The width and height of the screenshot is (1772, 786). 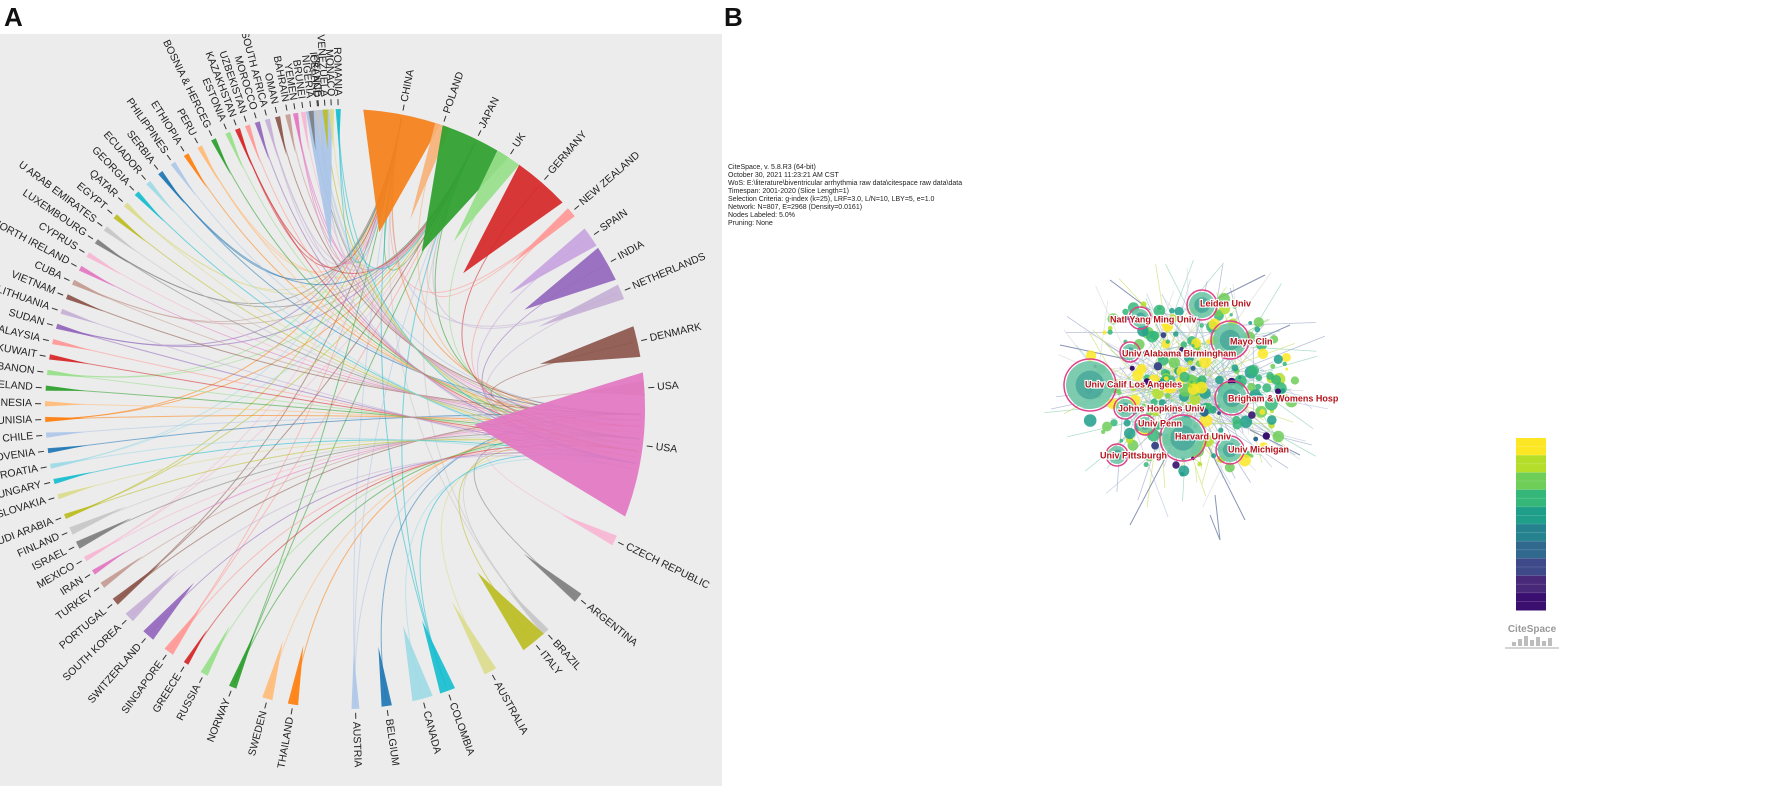 I want to click on legend-swatch, so click(x=1531, y=601).